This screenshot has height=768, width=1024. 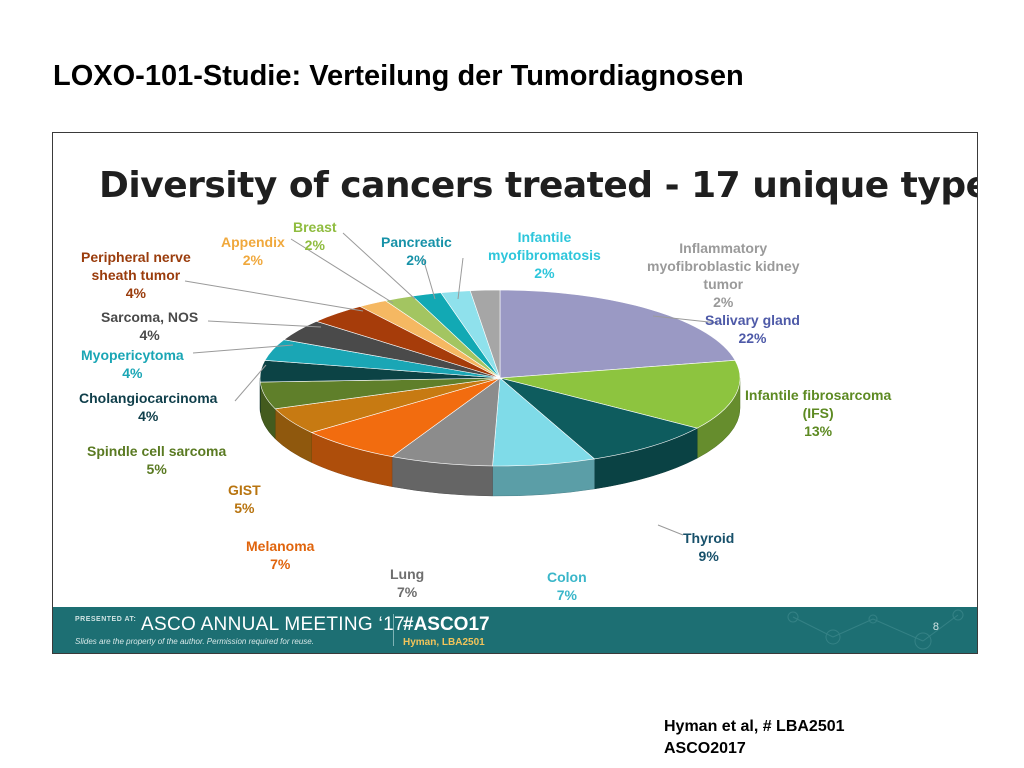 What do you see at coordinates (708, 556) in the screenshot?
I see `slice-label-line: 9%` at bounding box center [708, 556].